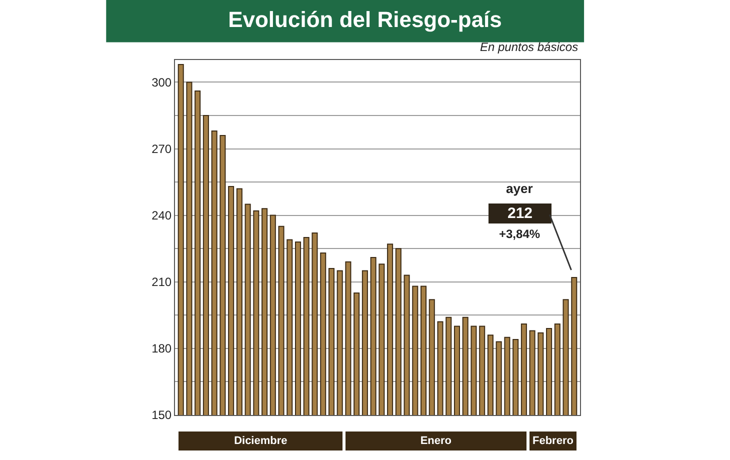 This screenshot has height=460, width=730. I want to click on annotation: 212, so click(520, 213).